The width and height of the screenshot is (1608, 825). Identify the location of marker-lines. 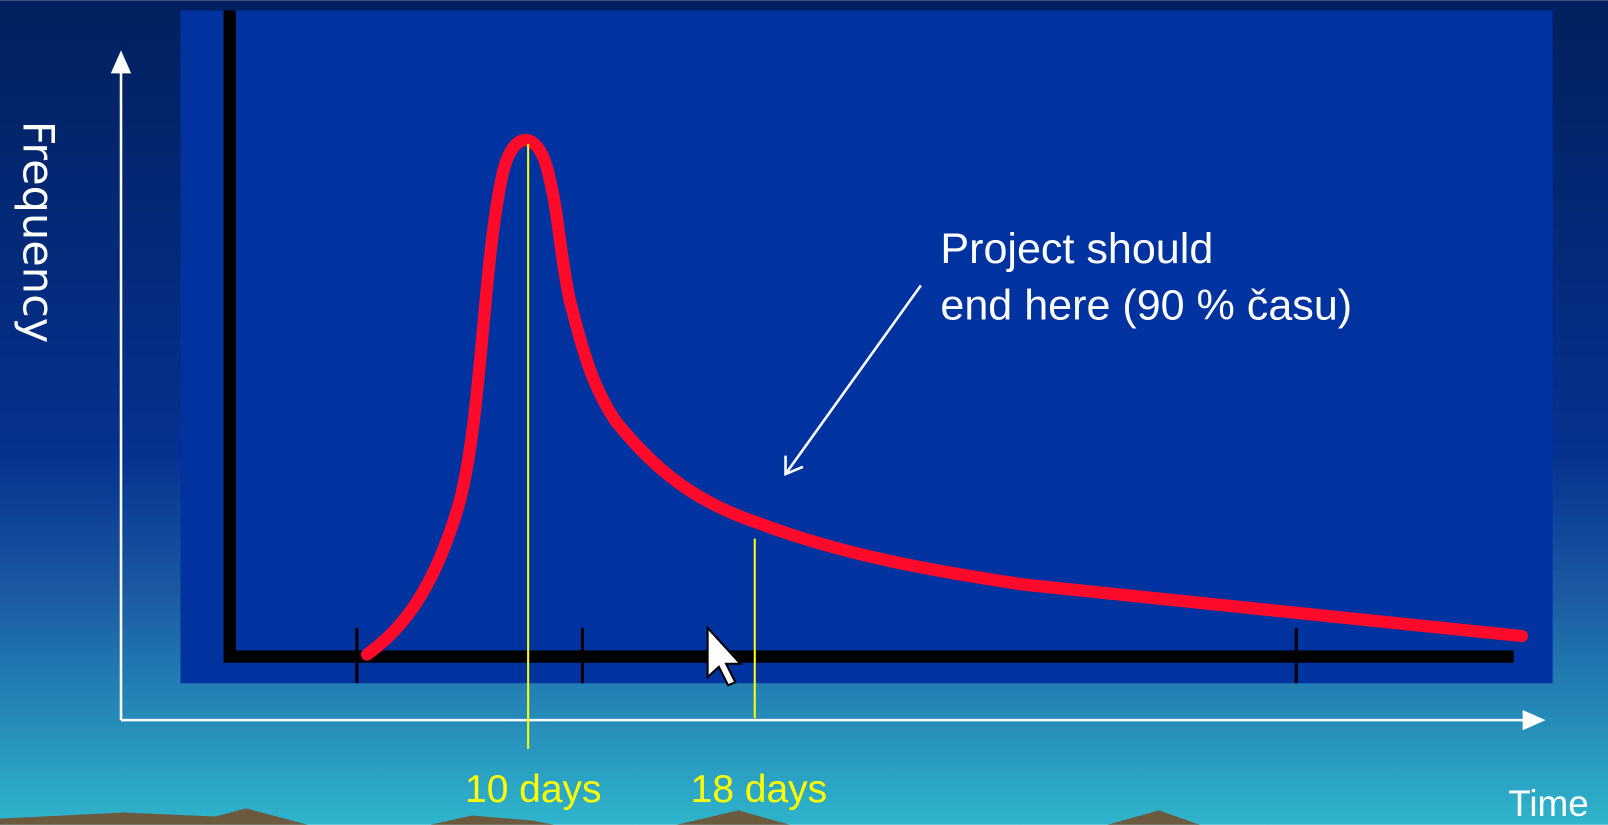
(641, 446).